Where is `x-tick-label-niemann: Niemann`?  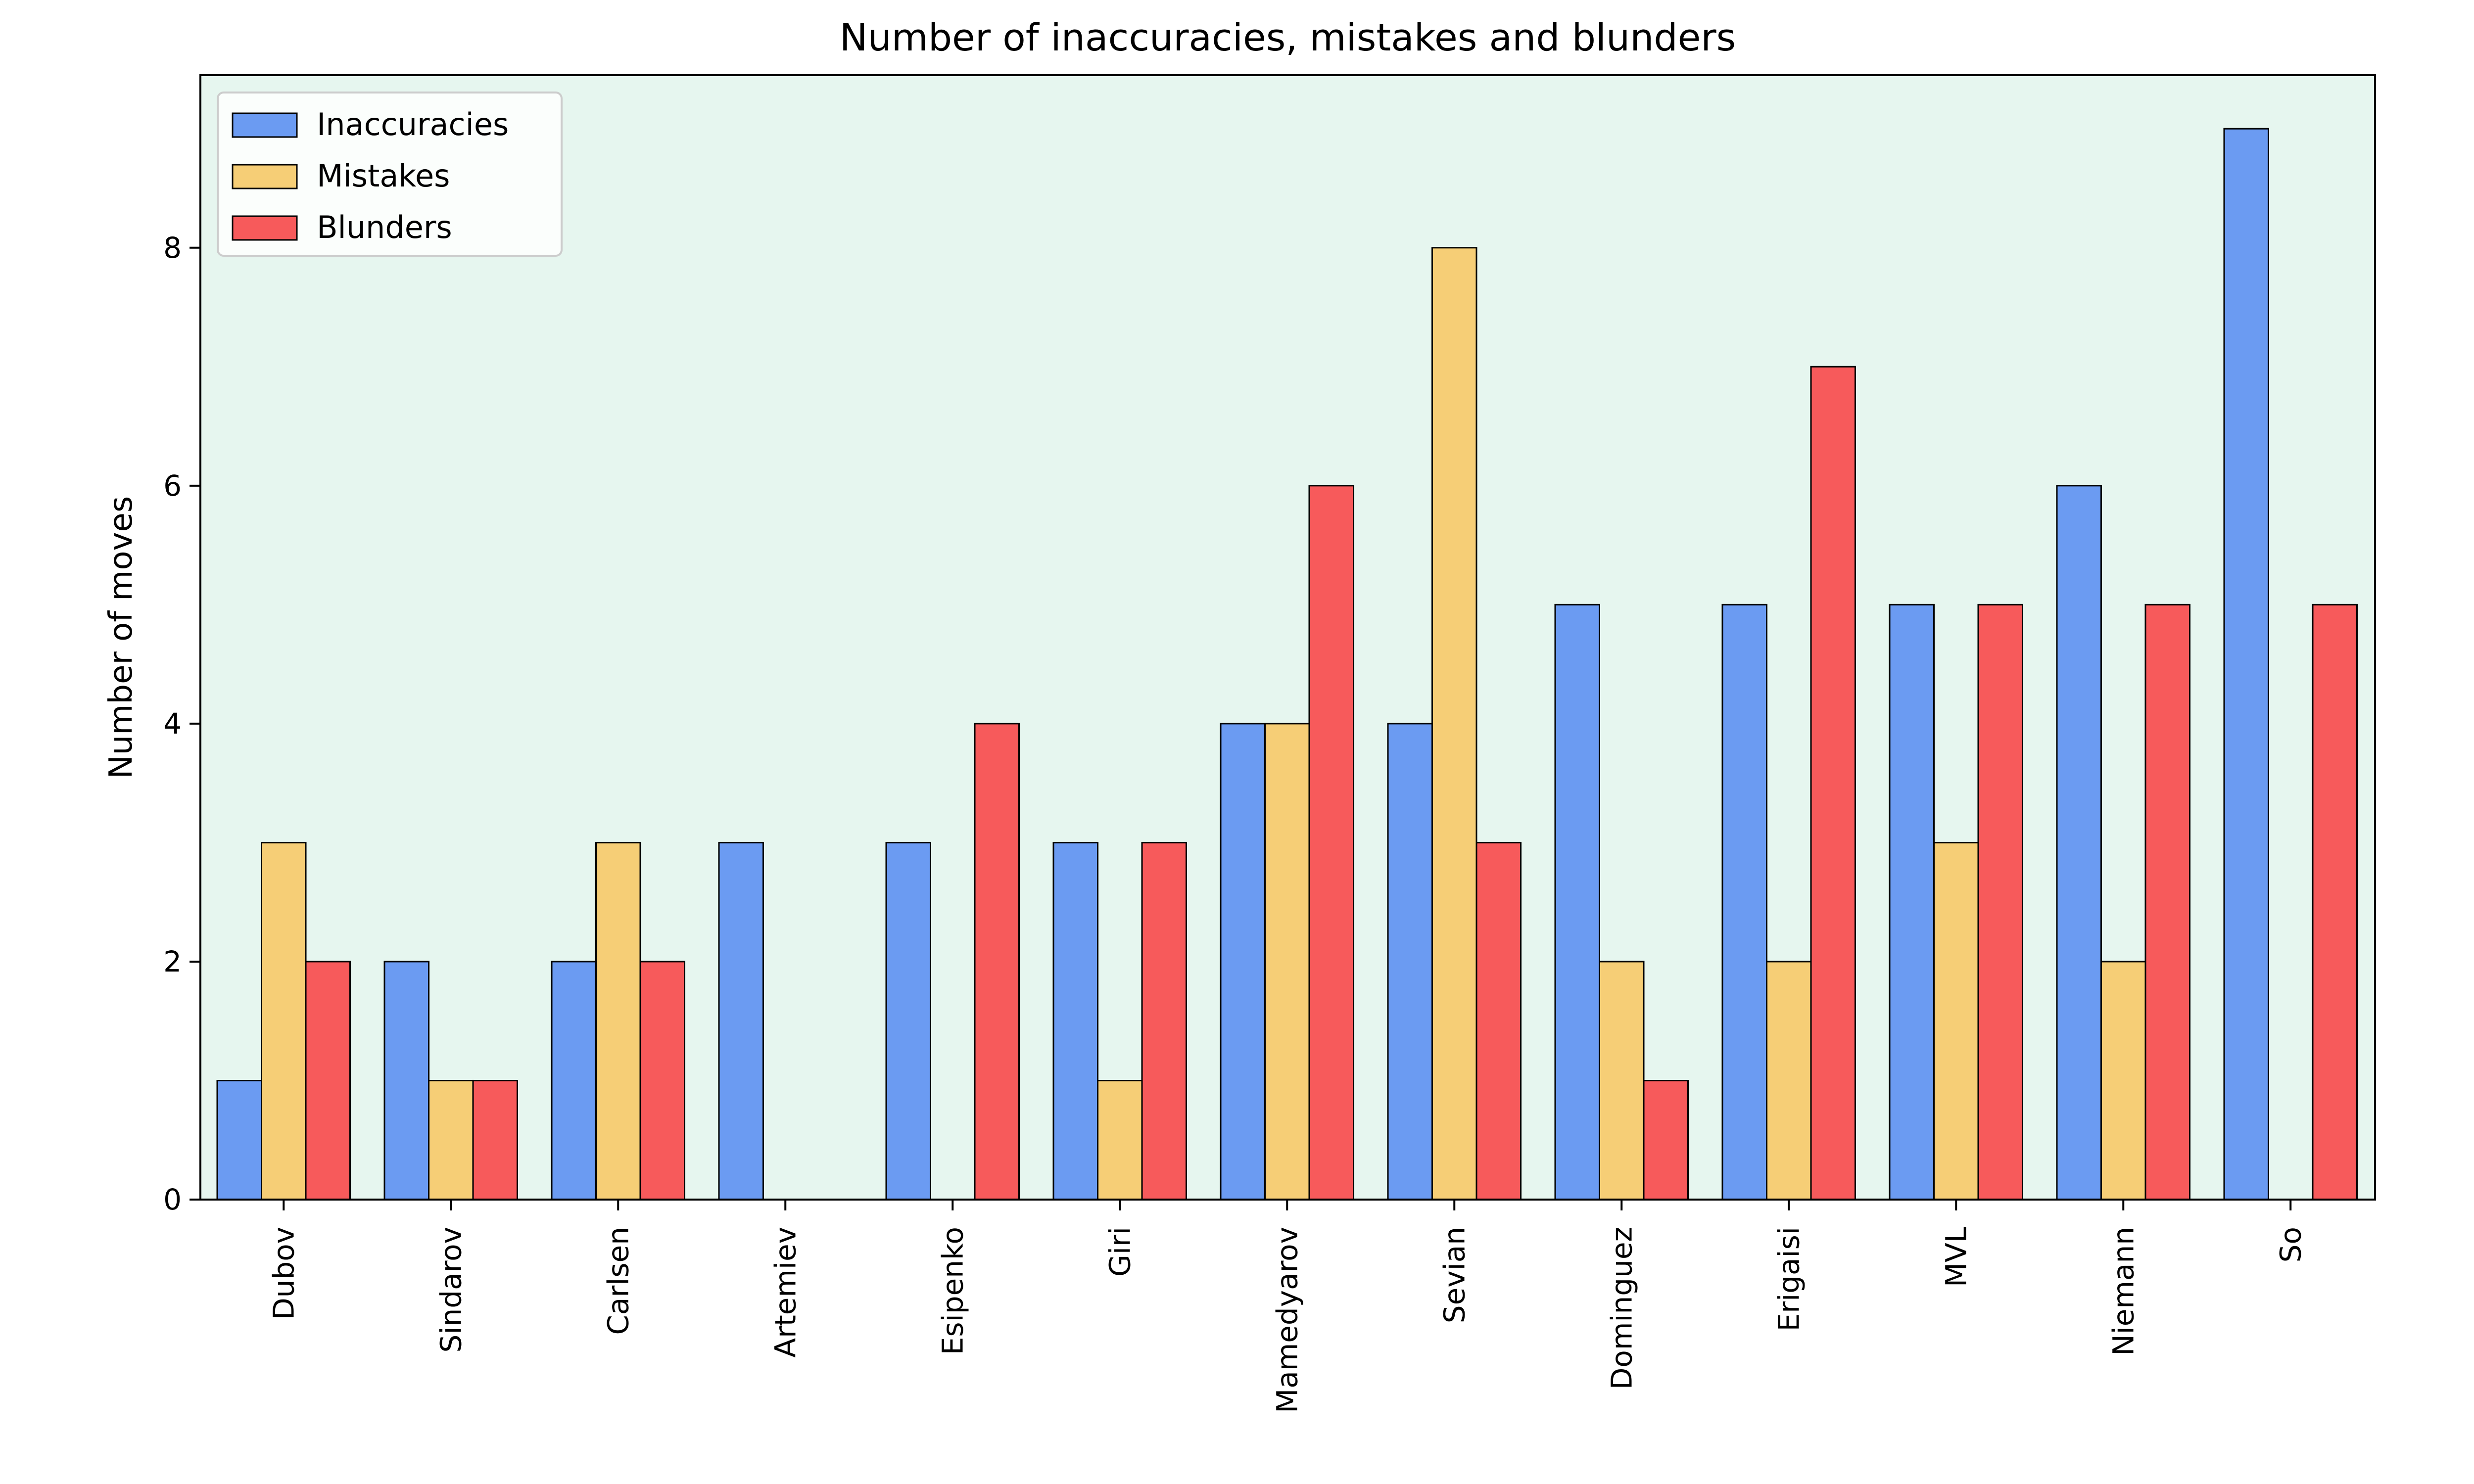
x-tick-label-niemann: Niemann is located at coordinates (2123, 1291).